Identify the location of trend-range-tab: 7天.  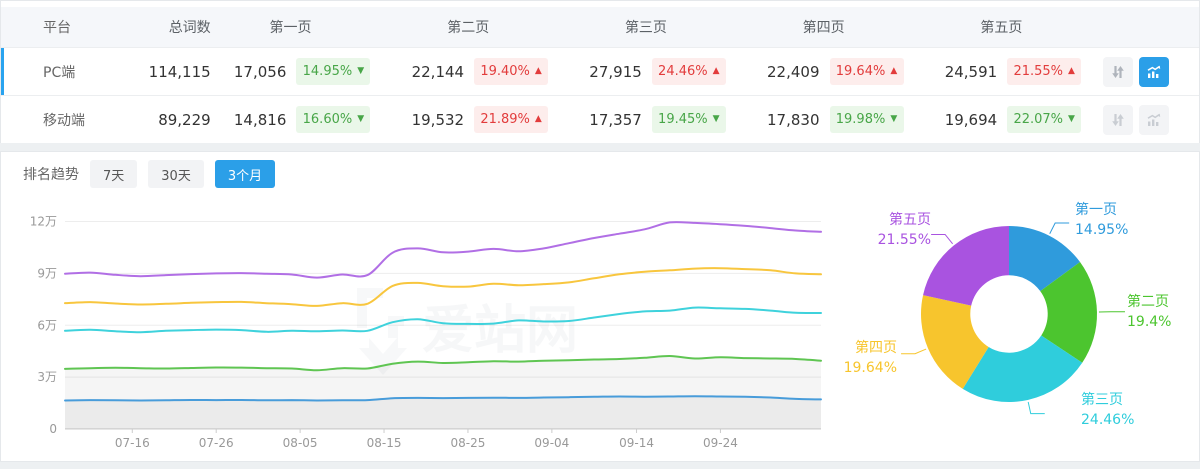
(114, 174).